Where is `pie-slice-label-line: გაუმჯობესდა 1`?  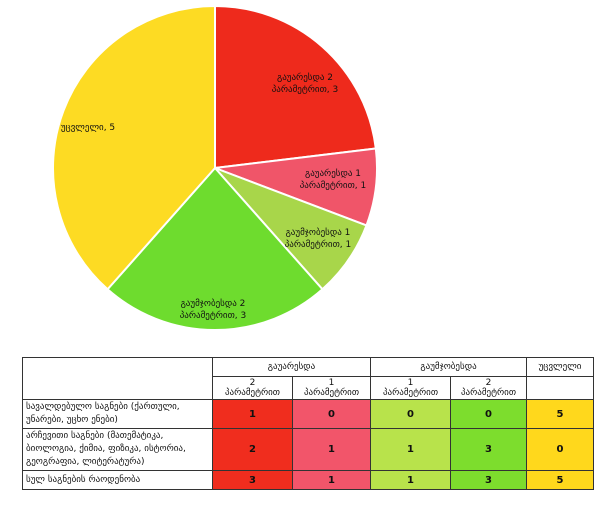 pie-slice-label-line: გაუმჯობესდა 1 is located at coordinates (318, 232).